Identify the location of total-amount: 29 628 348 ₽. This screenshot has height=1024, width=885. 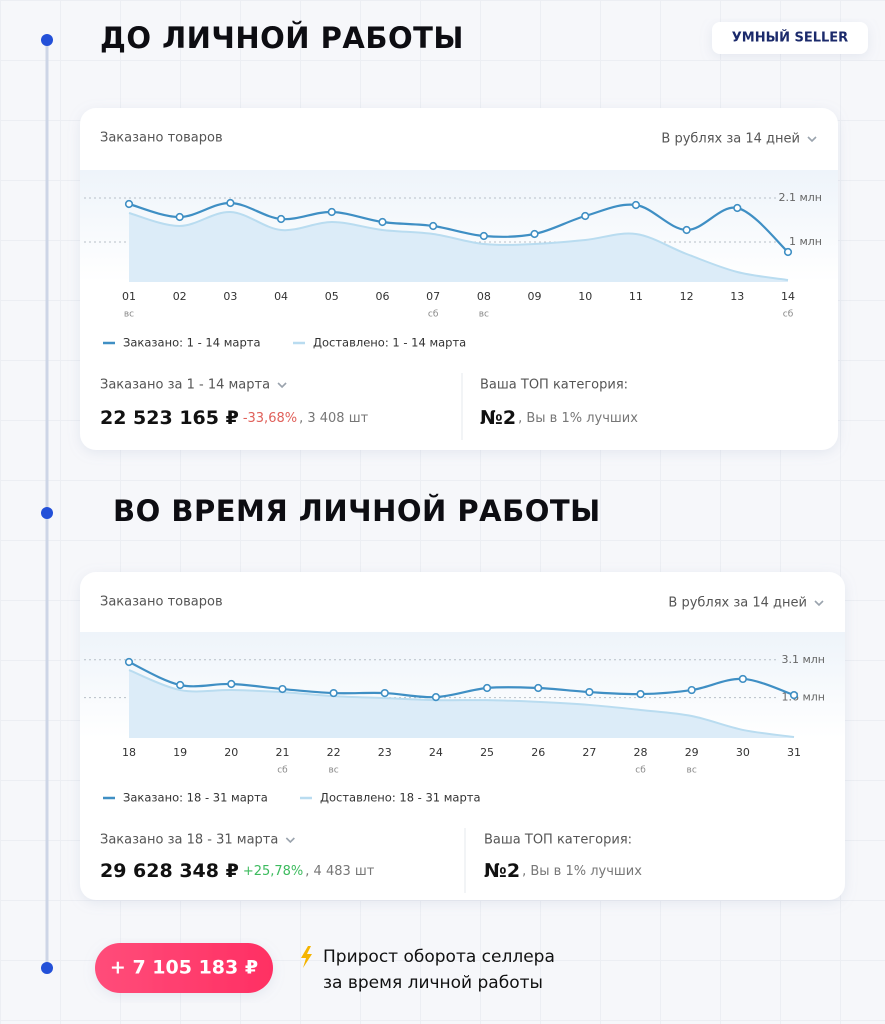
(169, 871).